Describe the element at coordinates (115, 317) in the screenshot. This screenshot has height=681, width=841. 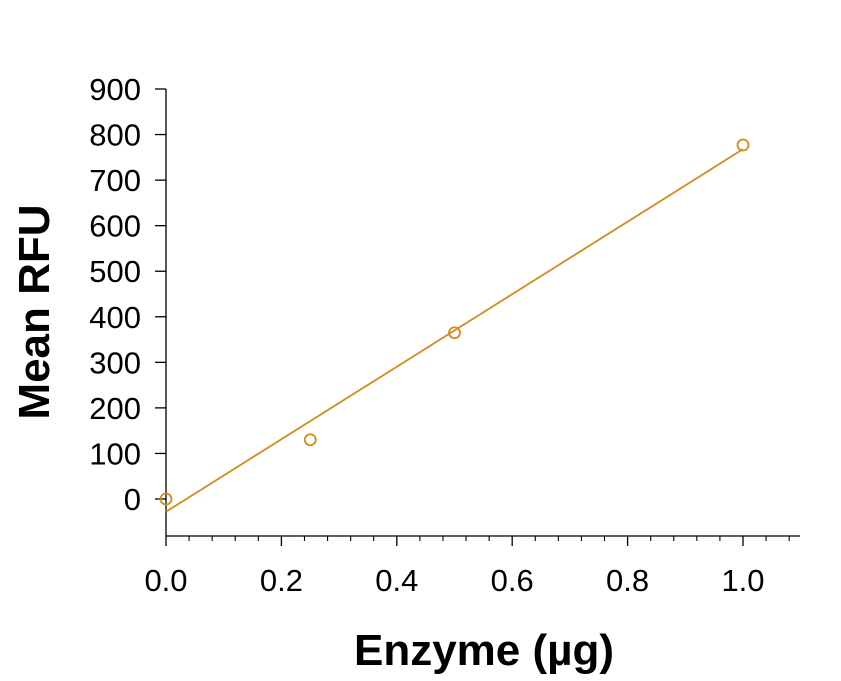
I see `y-tick-label: 400` at that location.